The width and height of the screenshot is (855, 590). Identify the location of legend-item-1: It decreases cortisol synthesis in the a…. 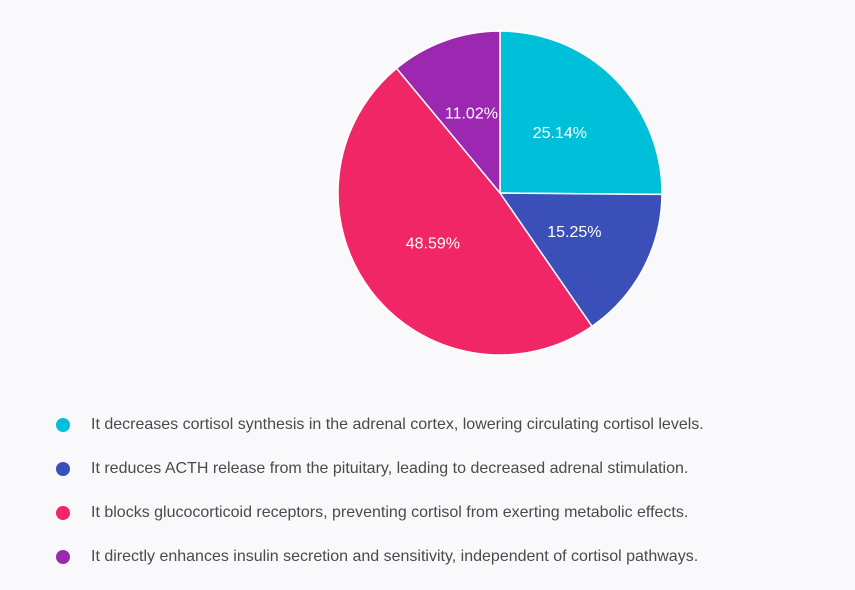
(451, 425).